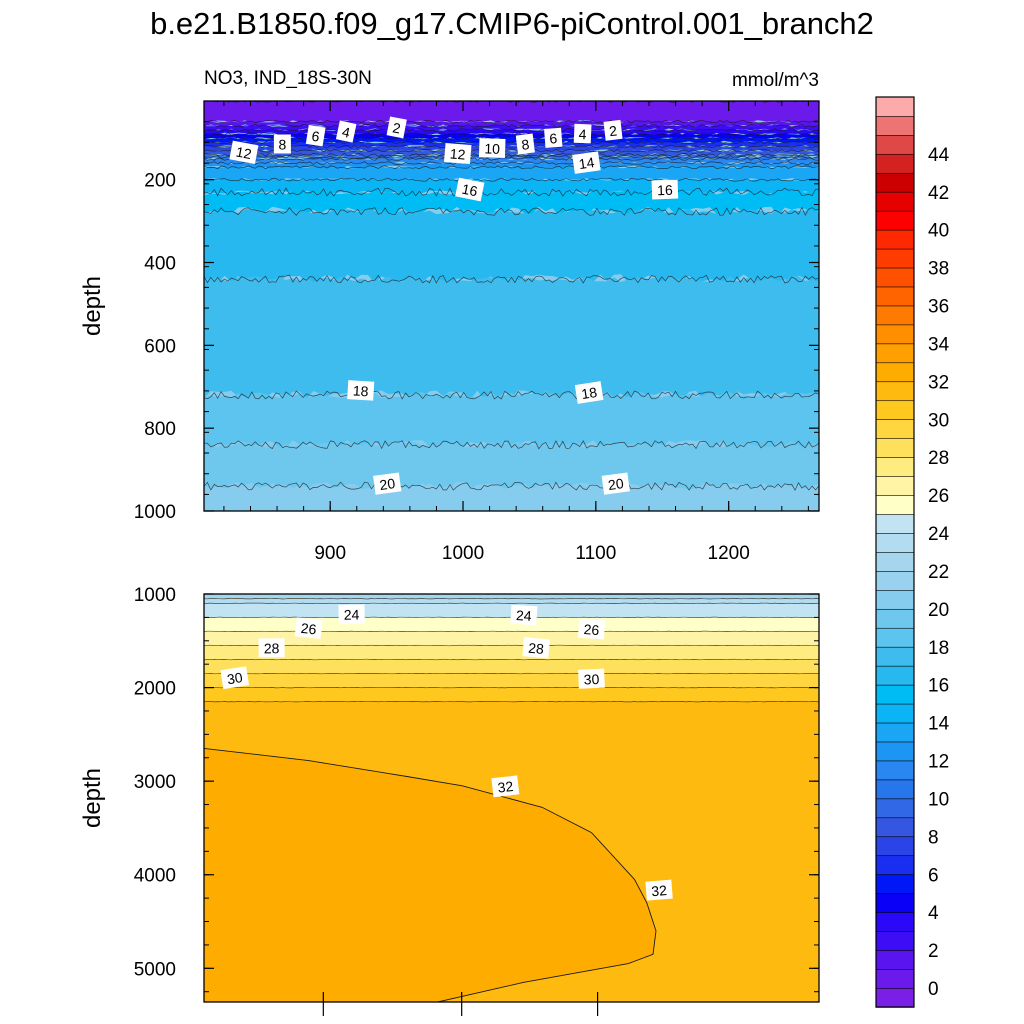  I want to click on colorbar-tick-label: 0, so click(933, 989).